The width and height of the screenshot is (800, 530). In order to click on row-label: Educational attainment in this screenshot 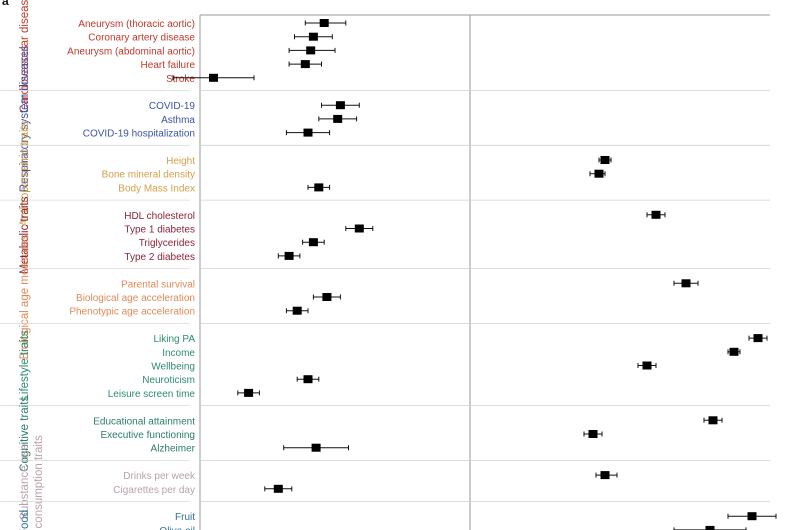, I will do `click(144, 421)`.